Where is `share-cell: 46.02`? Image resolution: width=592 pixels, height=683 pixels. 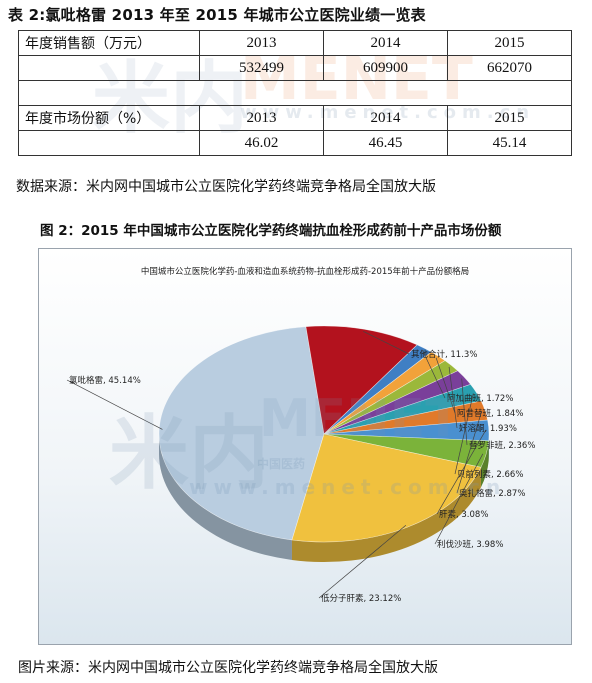
share-cell: 46.02 is located at coordinates (261, 143).